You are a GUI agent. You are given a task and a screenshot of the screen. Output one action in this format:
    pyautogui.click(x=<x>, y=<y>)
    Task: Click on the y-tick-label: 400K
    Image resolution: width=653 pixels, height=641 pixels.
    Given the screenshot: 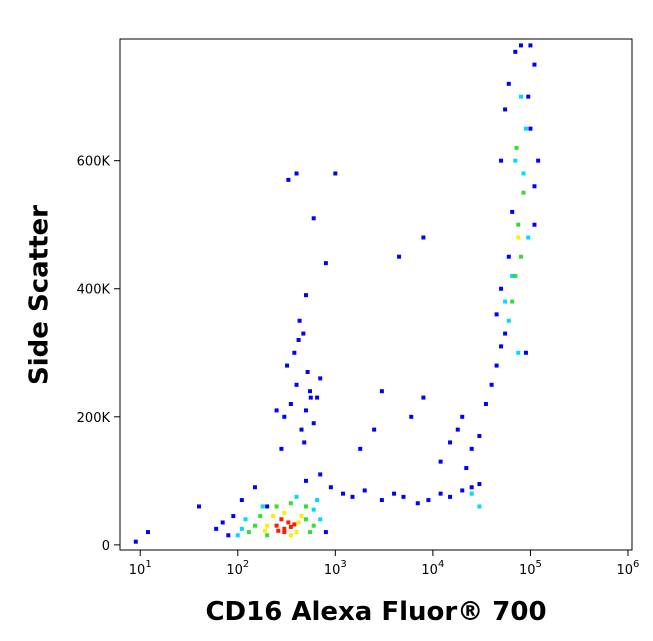 What is the action you would take?
    pyautogui.click(x=94, y=290)
    